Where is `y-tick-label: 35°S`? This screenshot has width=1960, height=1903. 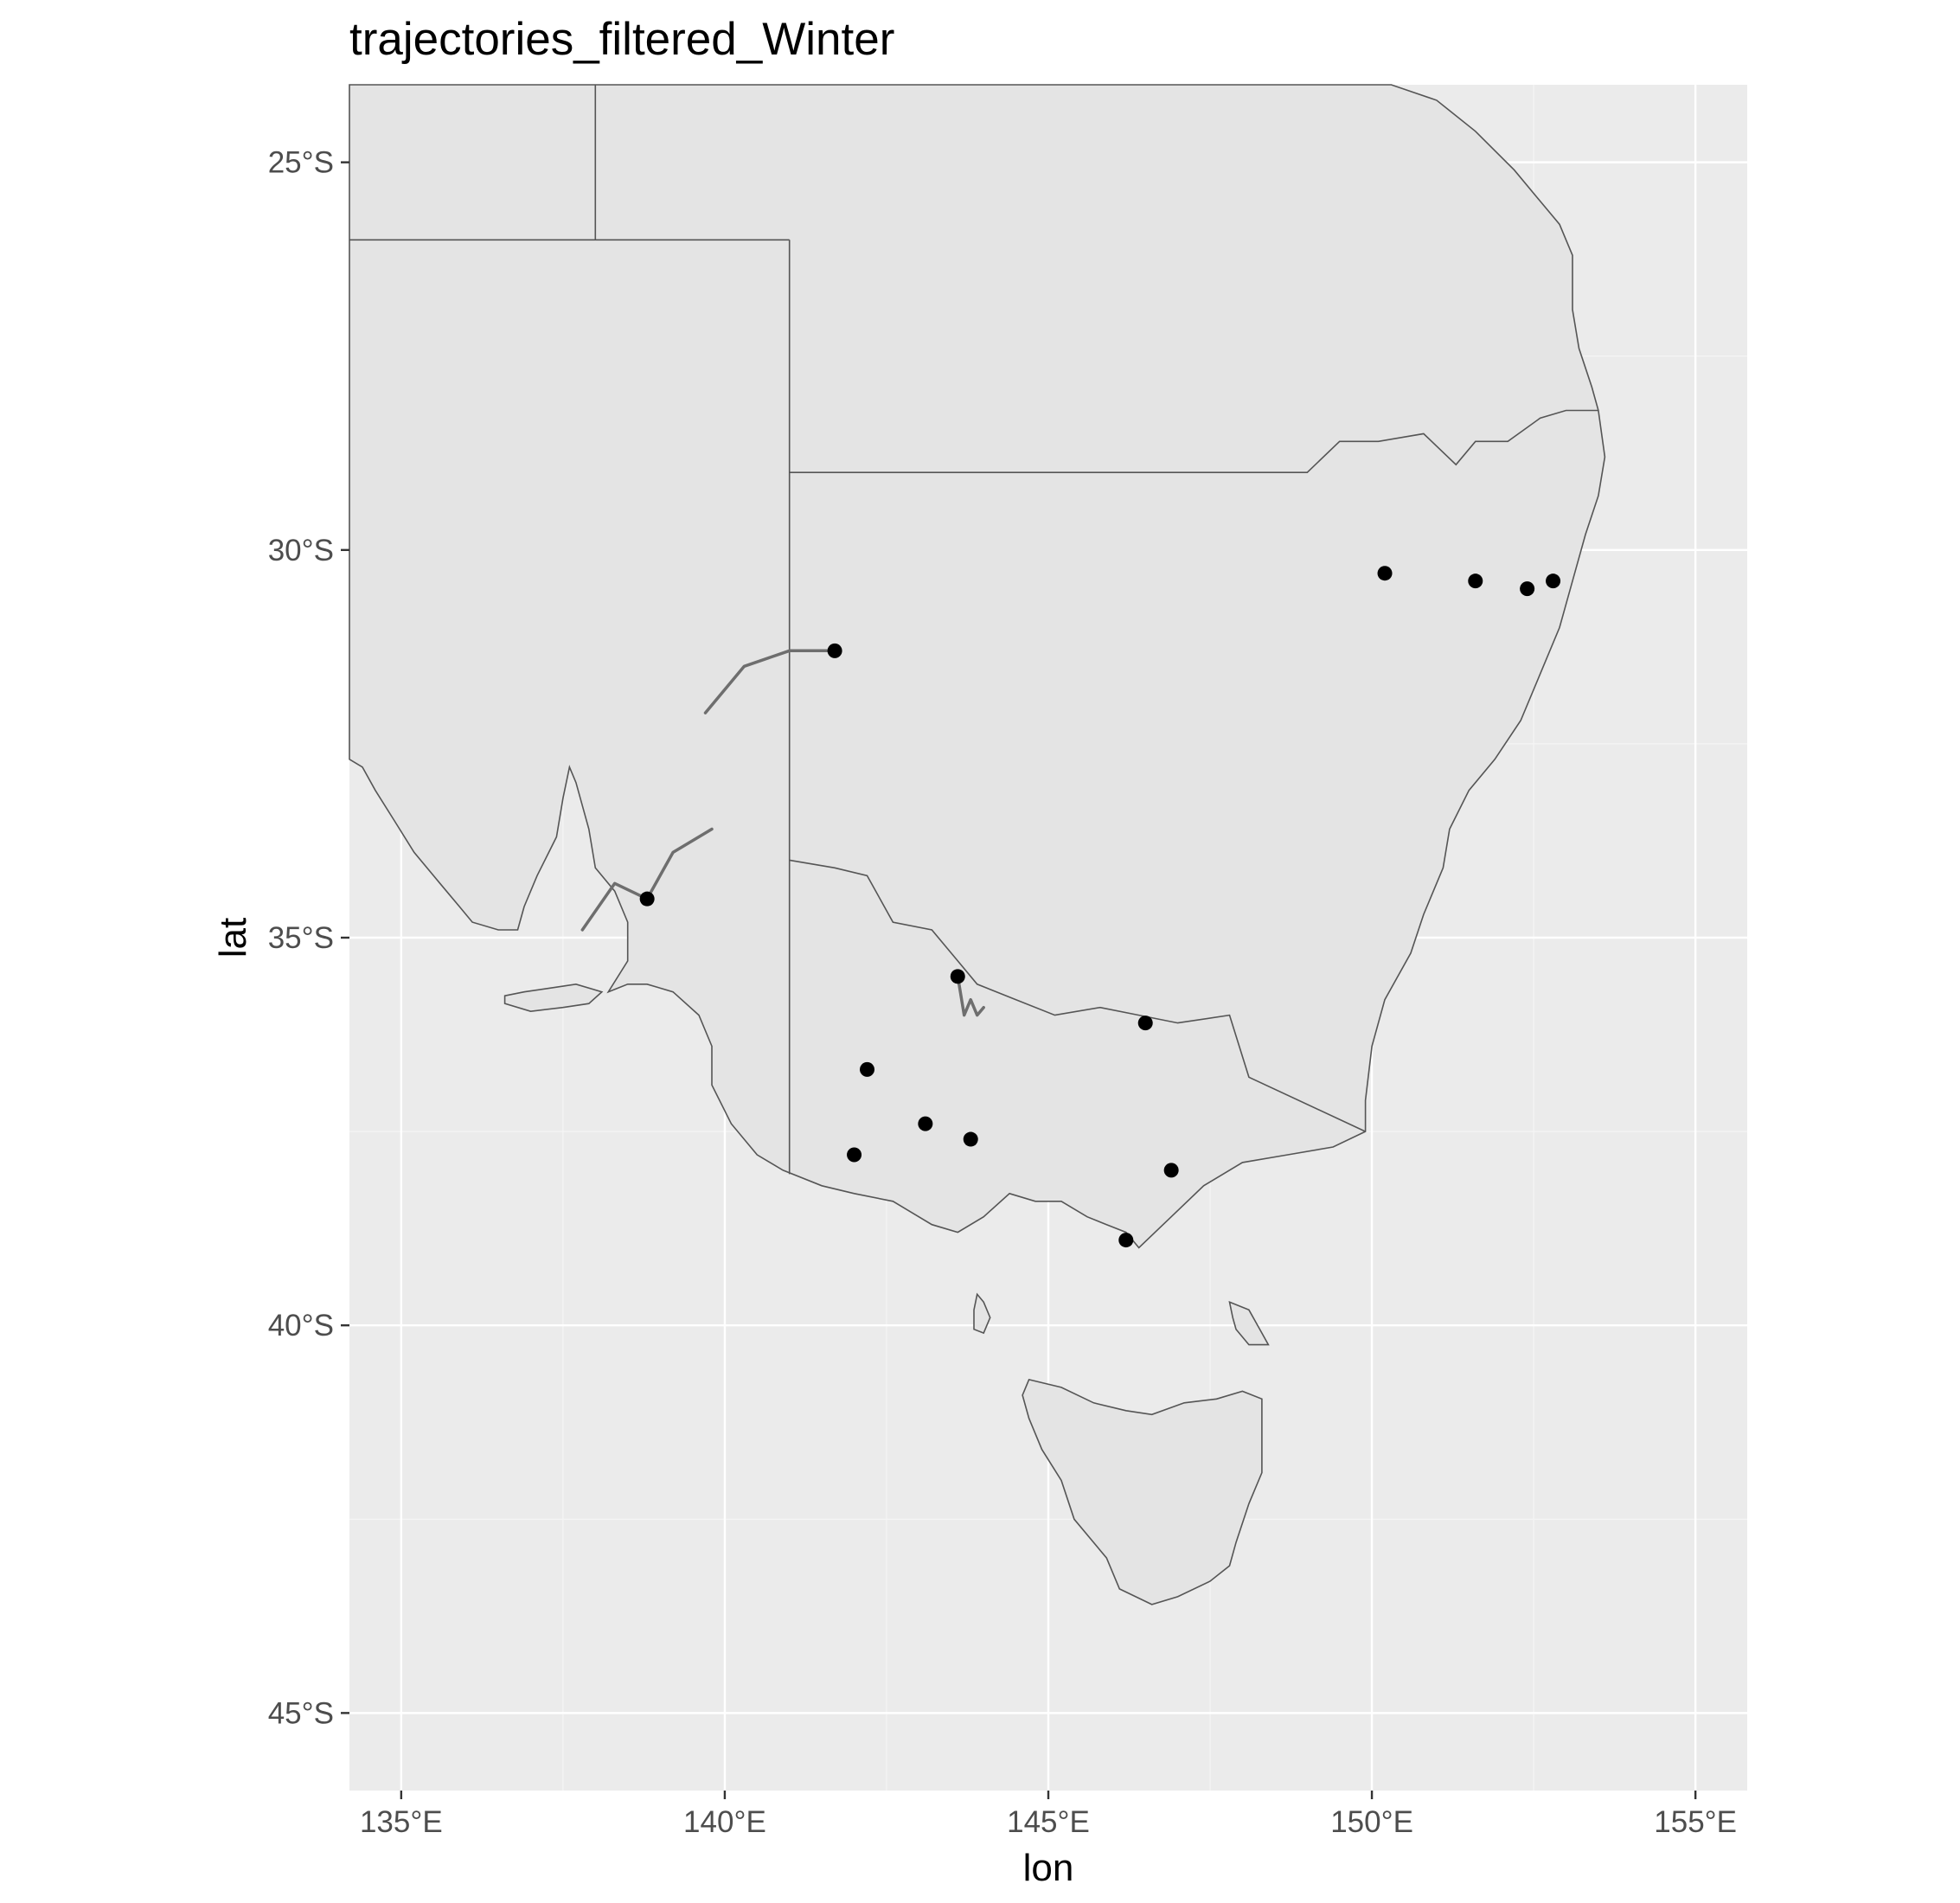
y-tick-label: 35°S is located at coordinates (301, 938).